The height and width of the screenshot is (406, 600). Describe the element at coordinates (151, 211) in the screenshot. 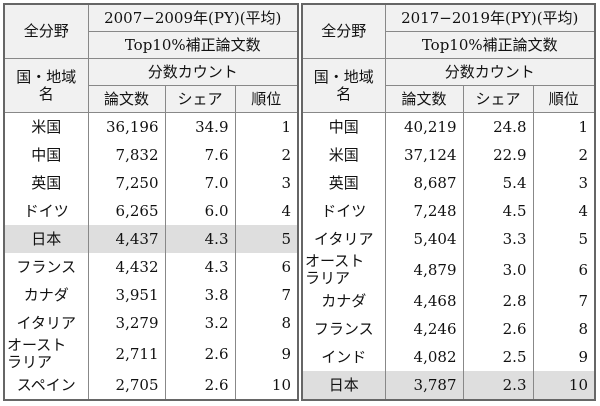

I see `table-row: ドイツ 6,265 6.0 4` at that location.